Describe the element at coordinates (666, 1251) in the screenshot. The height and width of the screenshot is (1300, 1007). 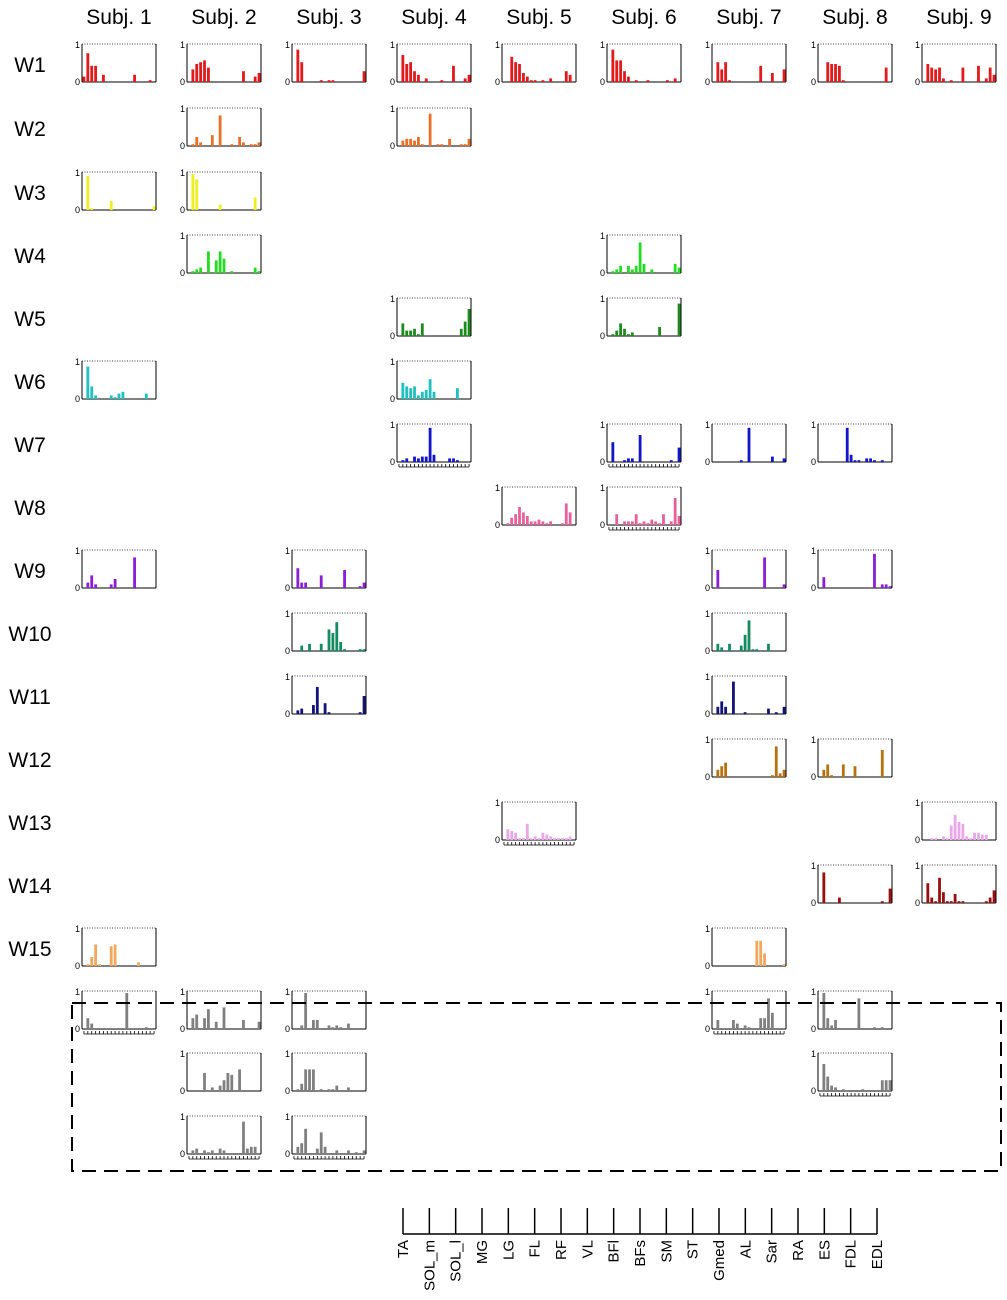
I see `muscle-label: SM` at that location.